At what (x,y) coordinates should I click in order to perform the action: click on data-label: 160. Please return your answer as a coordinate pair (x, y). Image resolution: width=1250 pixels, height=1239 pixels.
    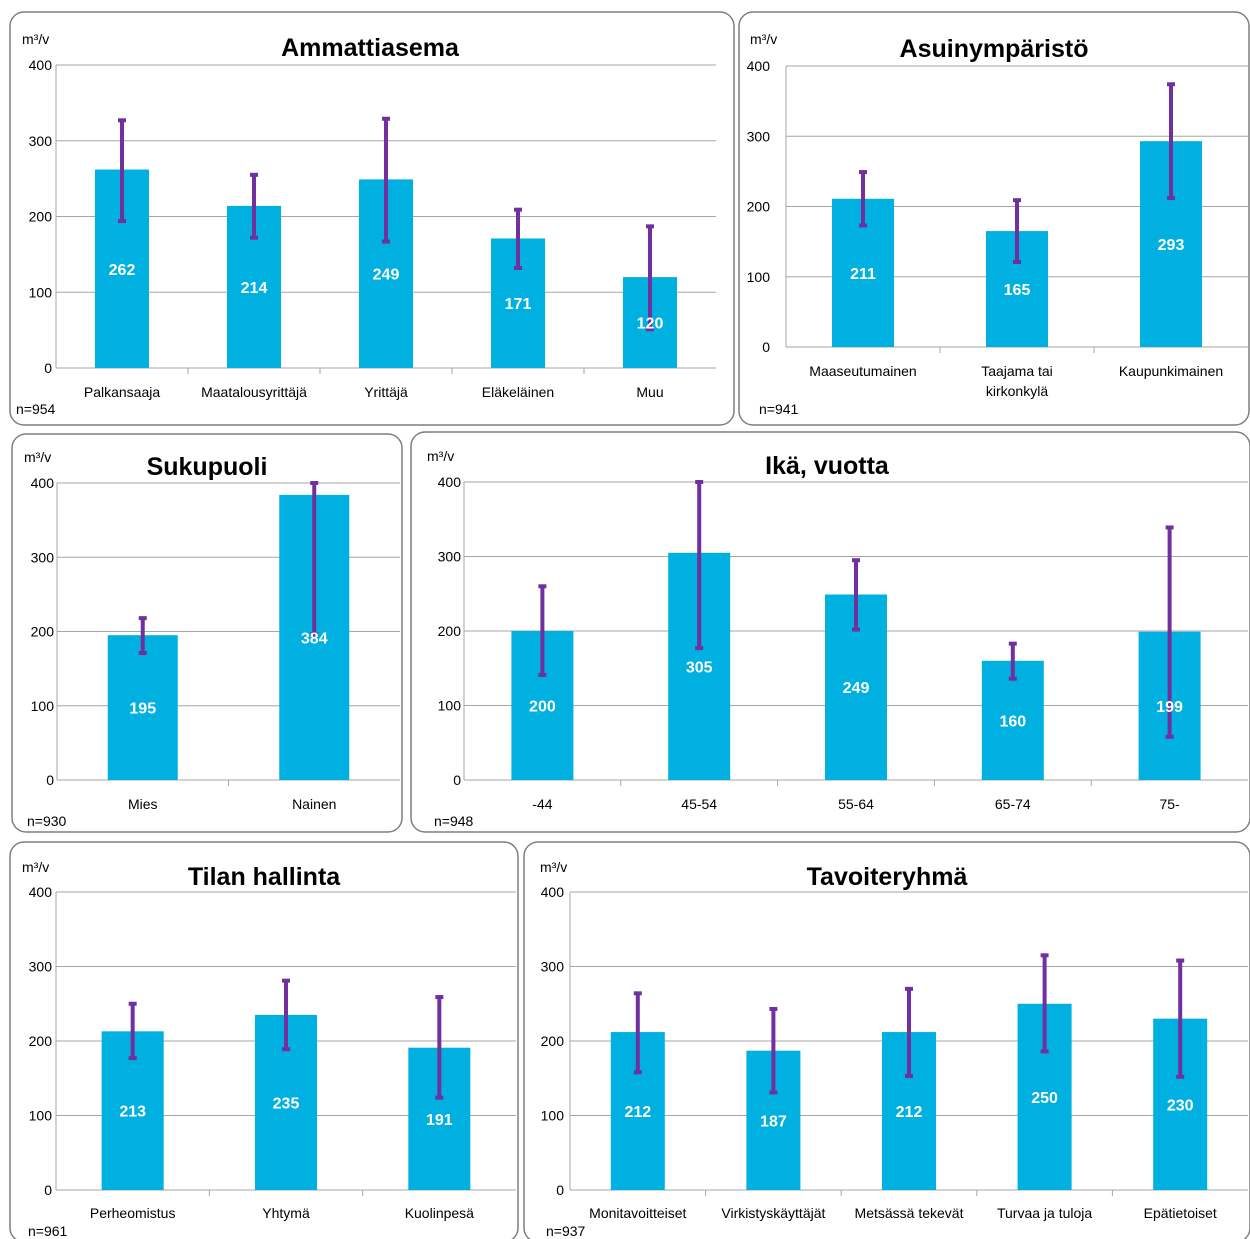
    Looking at the image, I should click on (1012, 721).